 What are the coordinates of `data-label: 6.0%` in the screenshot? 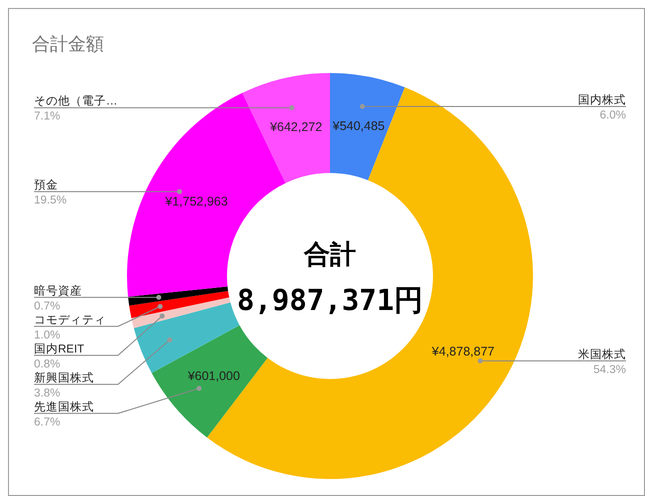 It's located at (613, 116).